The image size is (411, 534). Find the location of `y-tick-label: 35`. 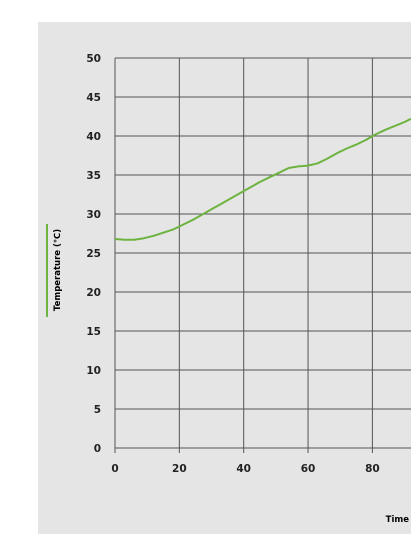

y-tick-label: 35 is located at coordinates (93, 176).